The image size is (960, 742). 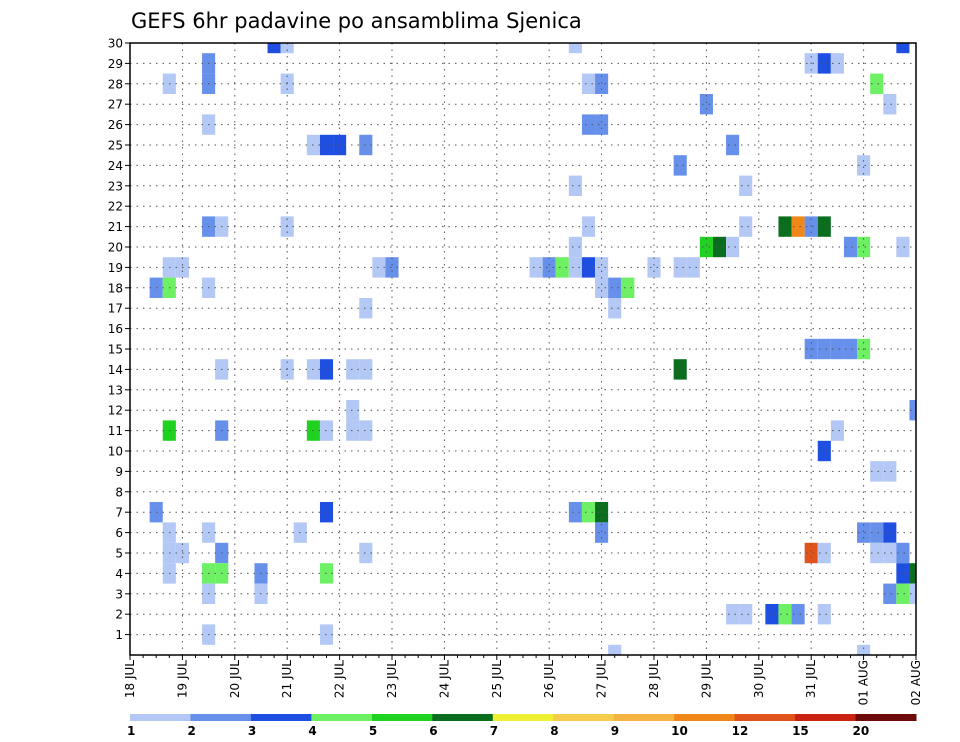 What do you see at coordinates (119, 554) in the screenshot?
I see `y-tick-label: 5` at bounding box center [119, 554].